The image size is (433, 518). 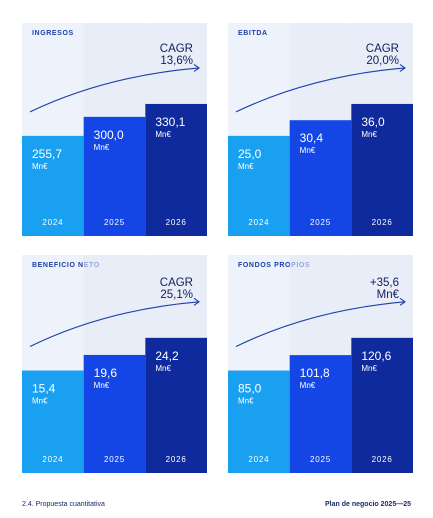 What do you see at coordinates (315, 373) in the screenshot?
I see `bar-value-label: 101,8` at bounding box center [315, 373].